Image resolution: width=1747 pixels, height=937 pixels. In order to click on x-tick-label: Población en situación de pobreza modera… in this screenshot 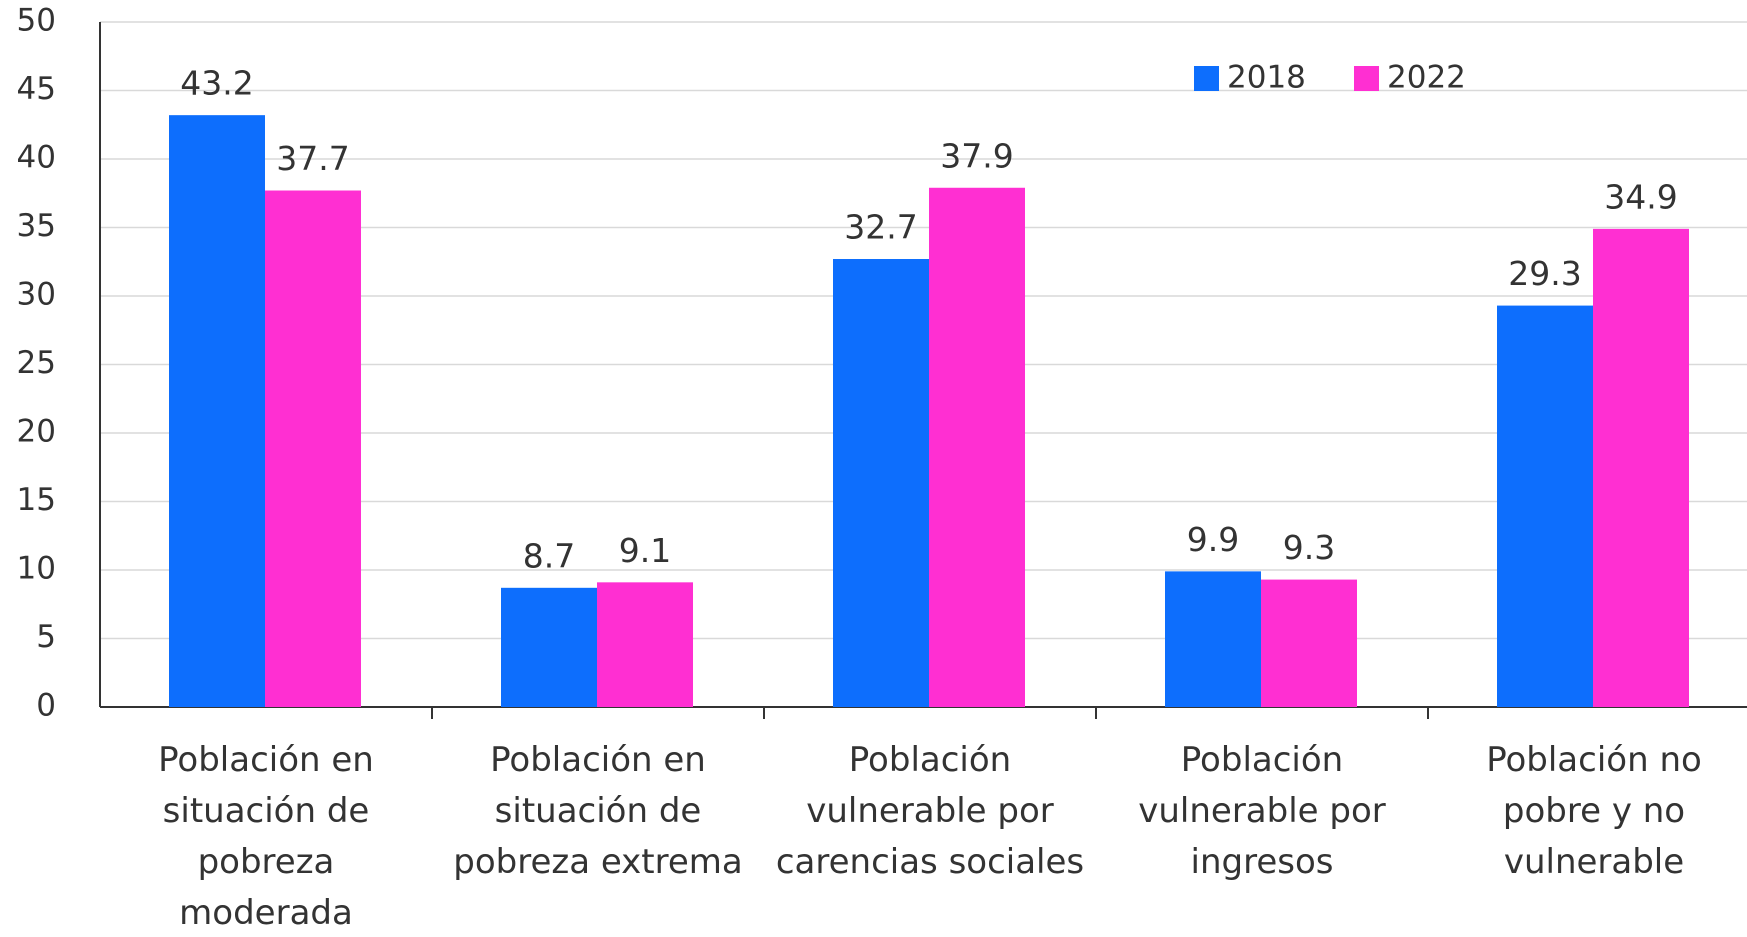, I will do `click(266, 836)`.